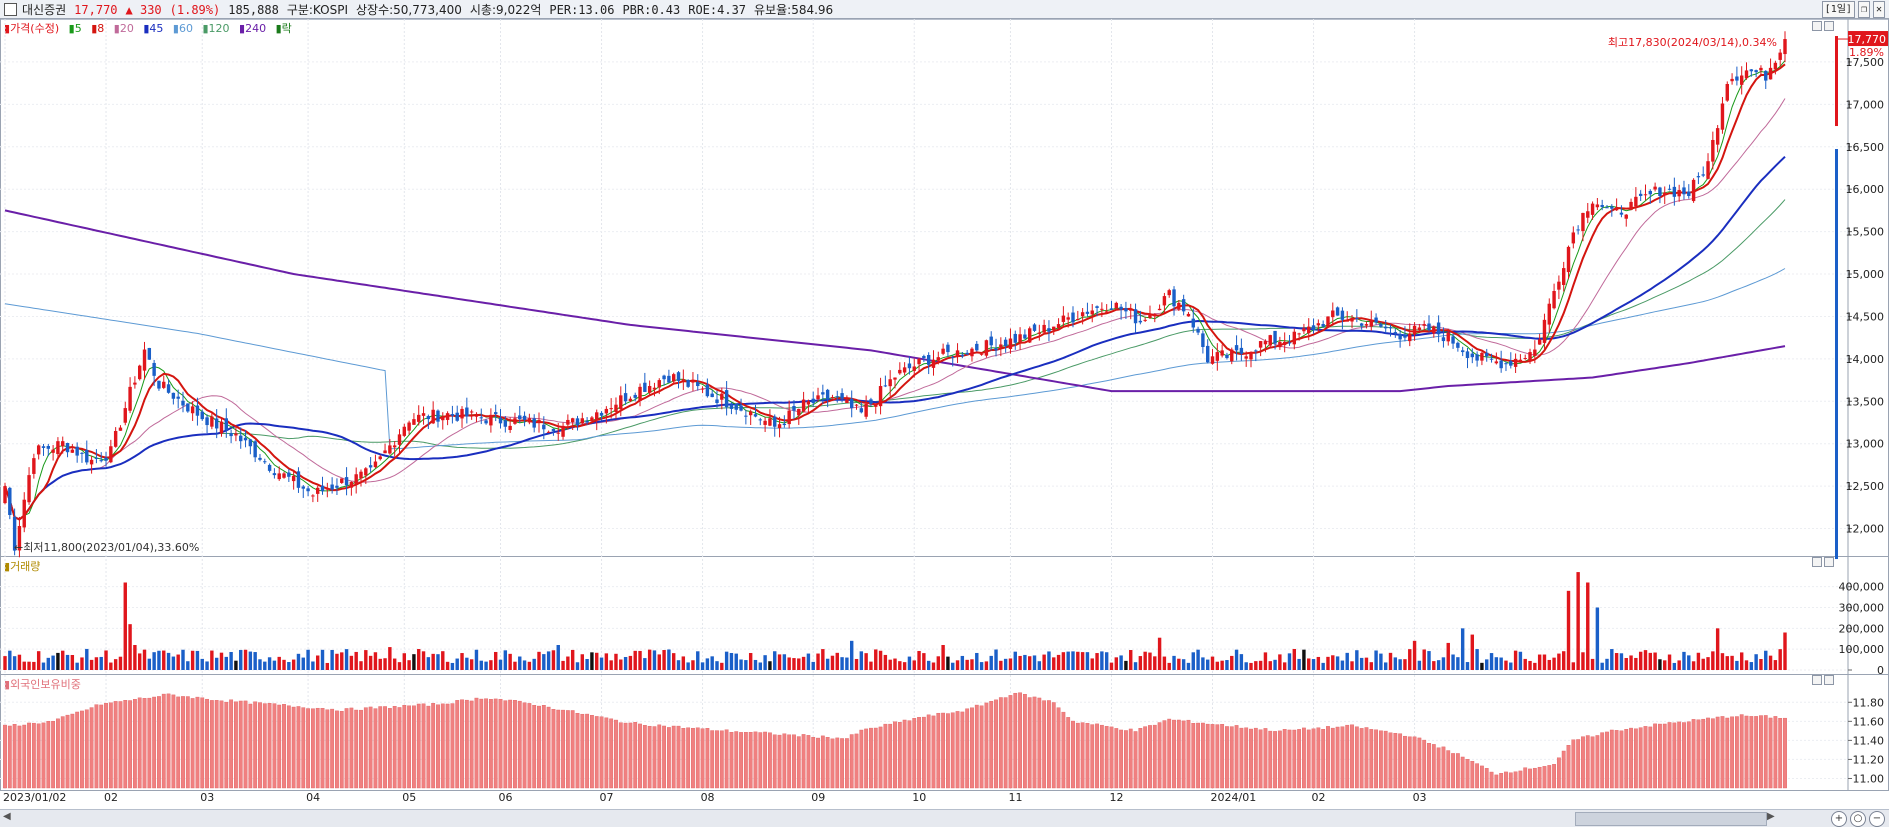  Describe the element at coordinates (98, 28) in the screenshot. I see `legend-ma8: ▮8` at that location.